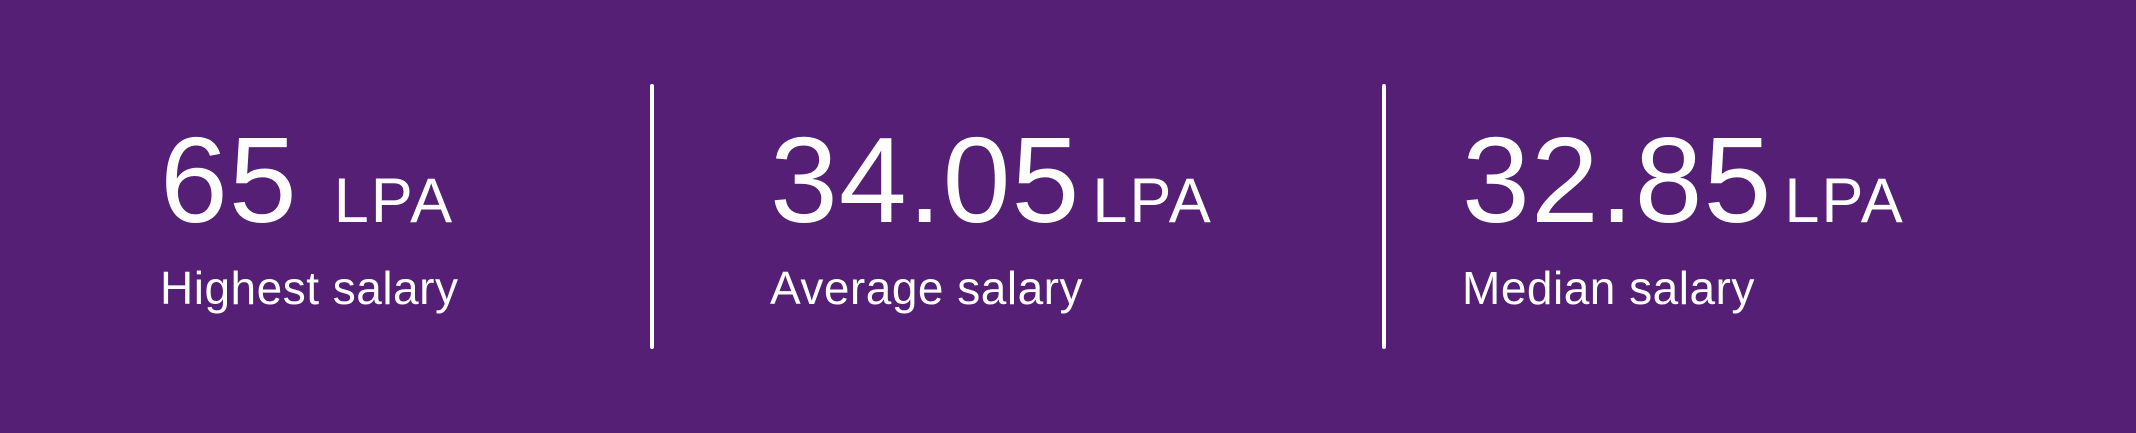 The width and height of the screenshot is (2136, 433). I want to click on stat-value-row: 34.05 LPA, so click(1076, 180).